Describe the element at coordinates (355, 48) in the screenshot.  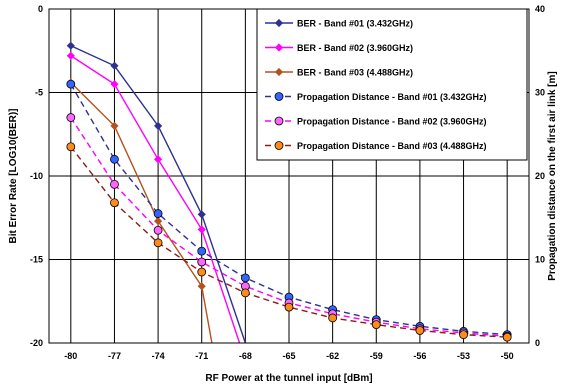
I see `legend-label-2: BER - Band #02 (3.960GHz)` at that location.